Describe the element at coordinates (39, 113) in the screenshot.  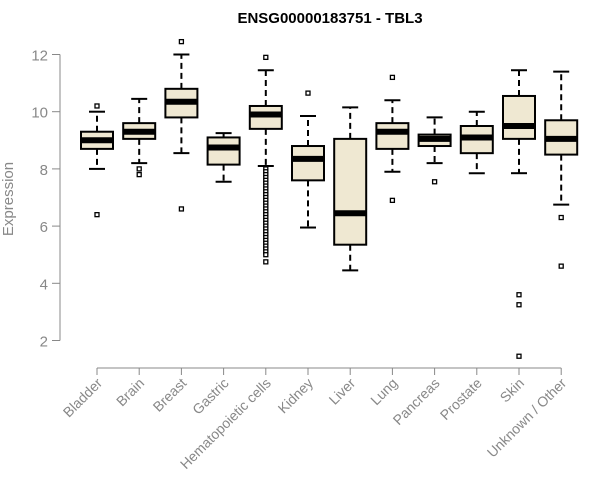
I see `y-tick-label: 10` at that location.